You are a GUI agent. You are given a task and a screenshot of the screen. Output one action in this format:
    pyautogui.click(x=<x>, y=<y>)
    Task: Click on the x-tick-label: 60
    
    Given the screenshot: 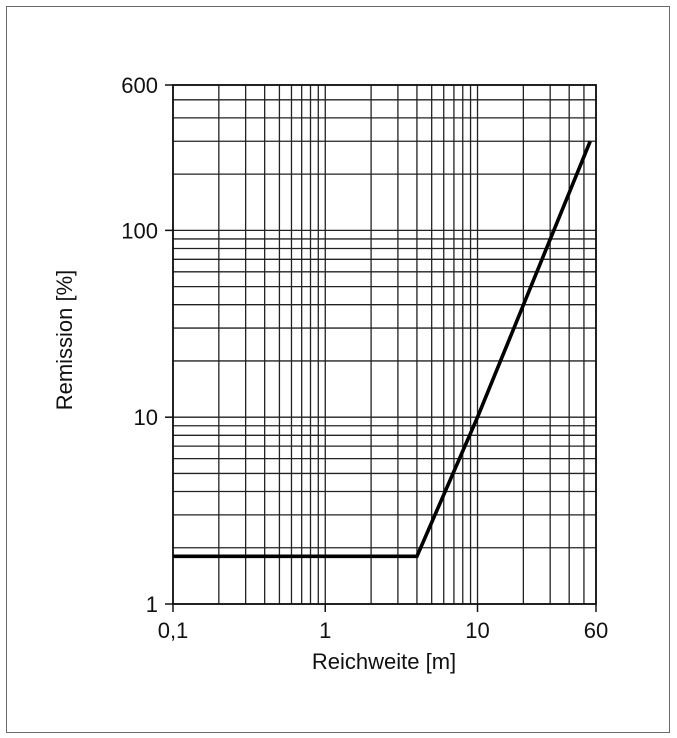 What is the action you would take?
    pyautogui.click(x=596, y=630)
    